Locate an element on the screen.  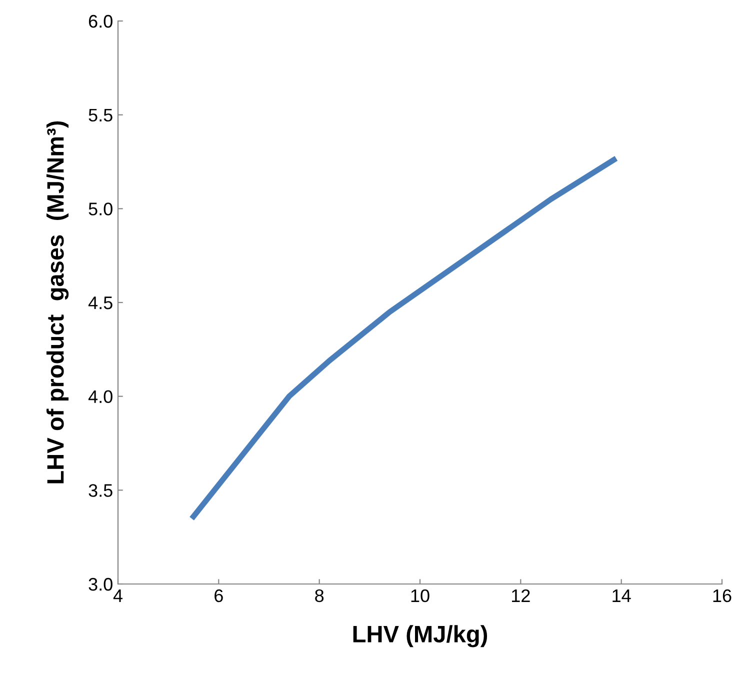
y-axis-title: LHV of product gases (MJ/Nm³) is located at coordinates (57, 302).